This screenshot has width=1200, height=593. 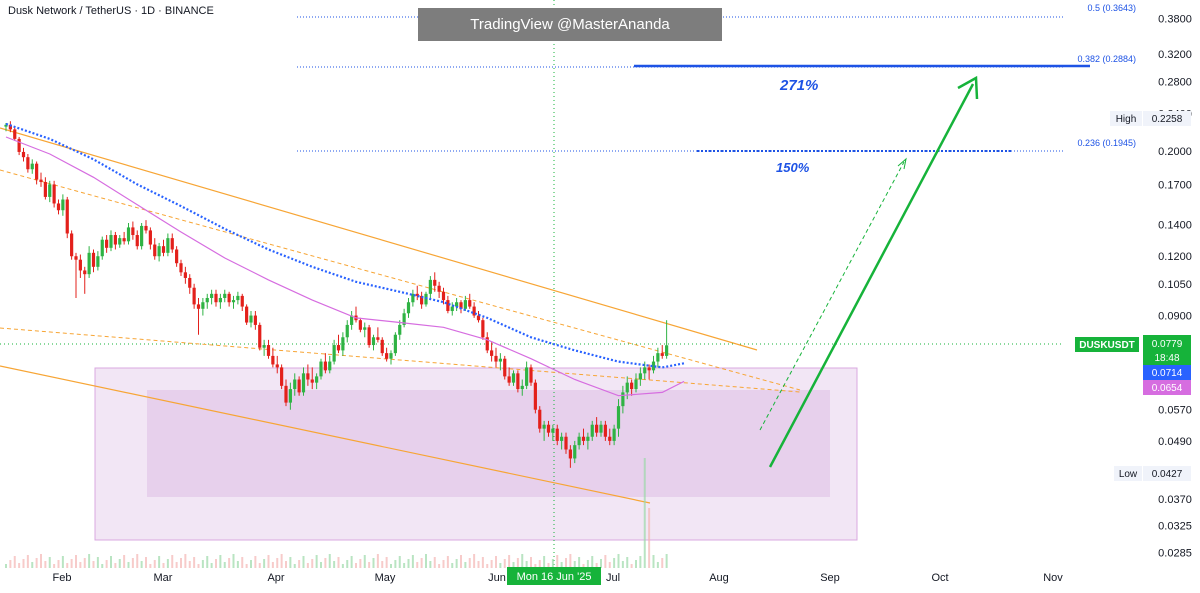 What do you see at coordinates (1126, 118) in the screenshot?
I see `high-label-box` at bounding box center [1126, 118].